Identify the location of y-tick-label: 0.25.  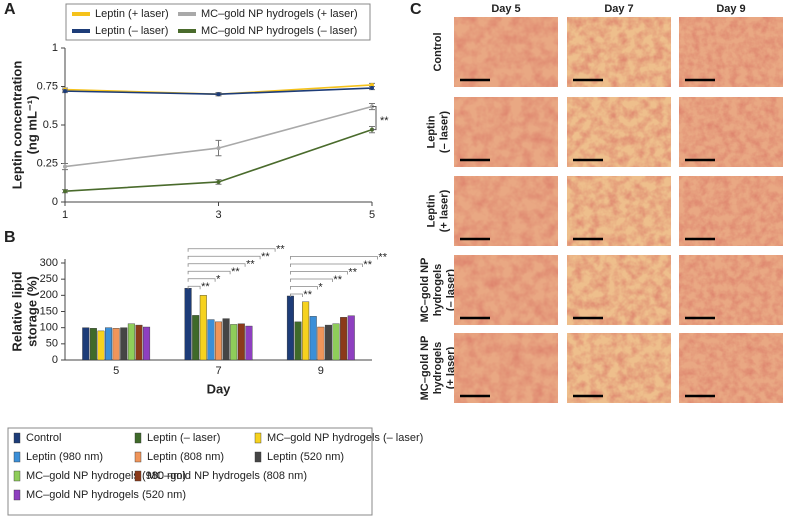
(47, 163).